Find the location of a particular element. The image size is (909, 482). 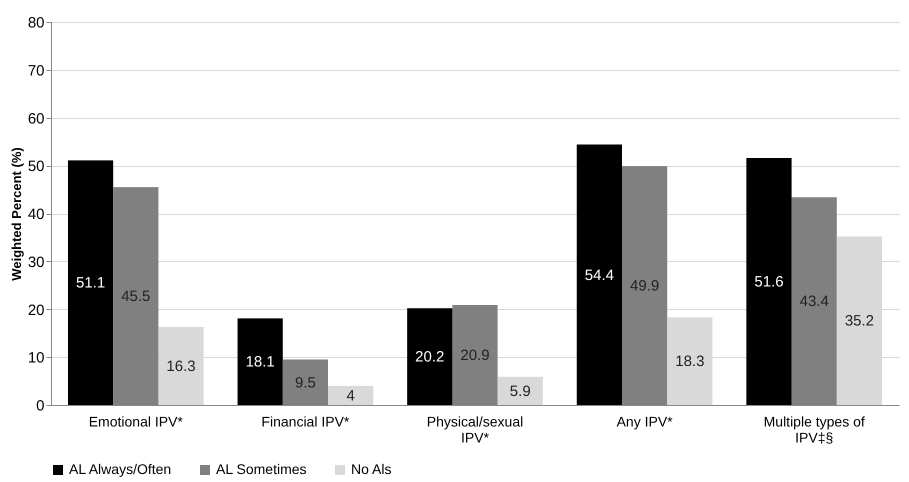

data-label: 20.2 is located at coordinates (429, 357).